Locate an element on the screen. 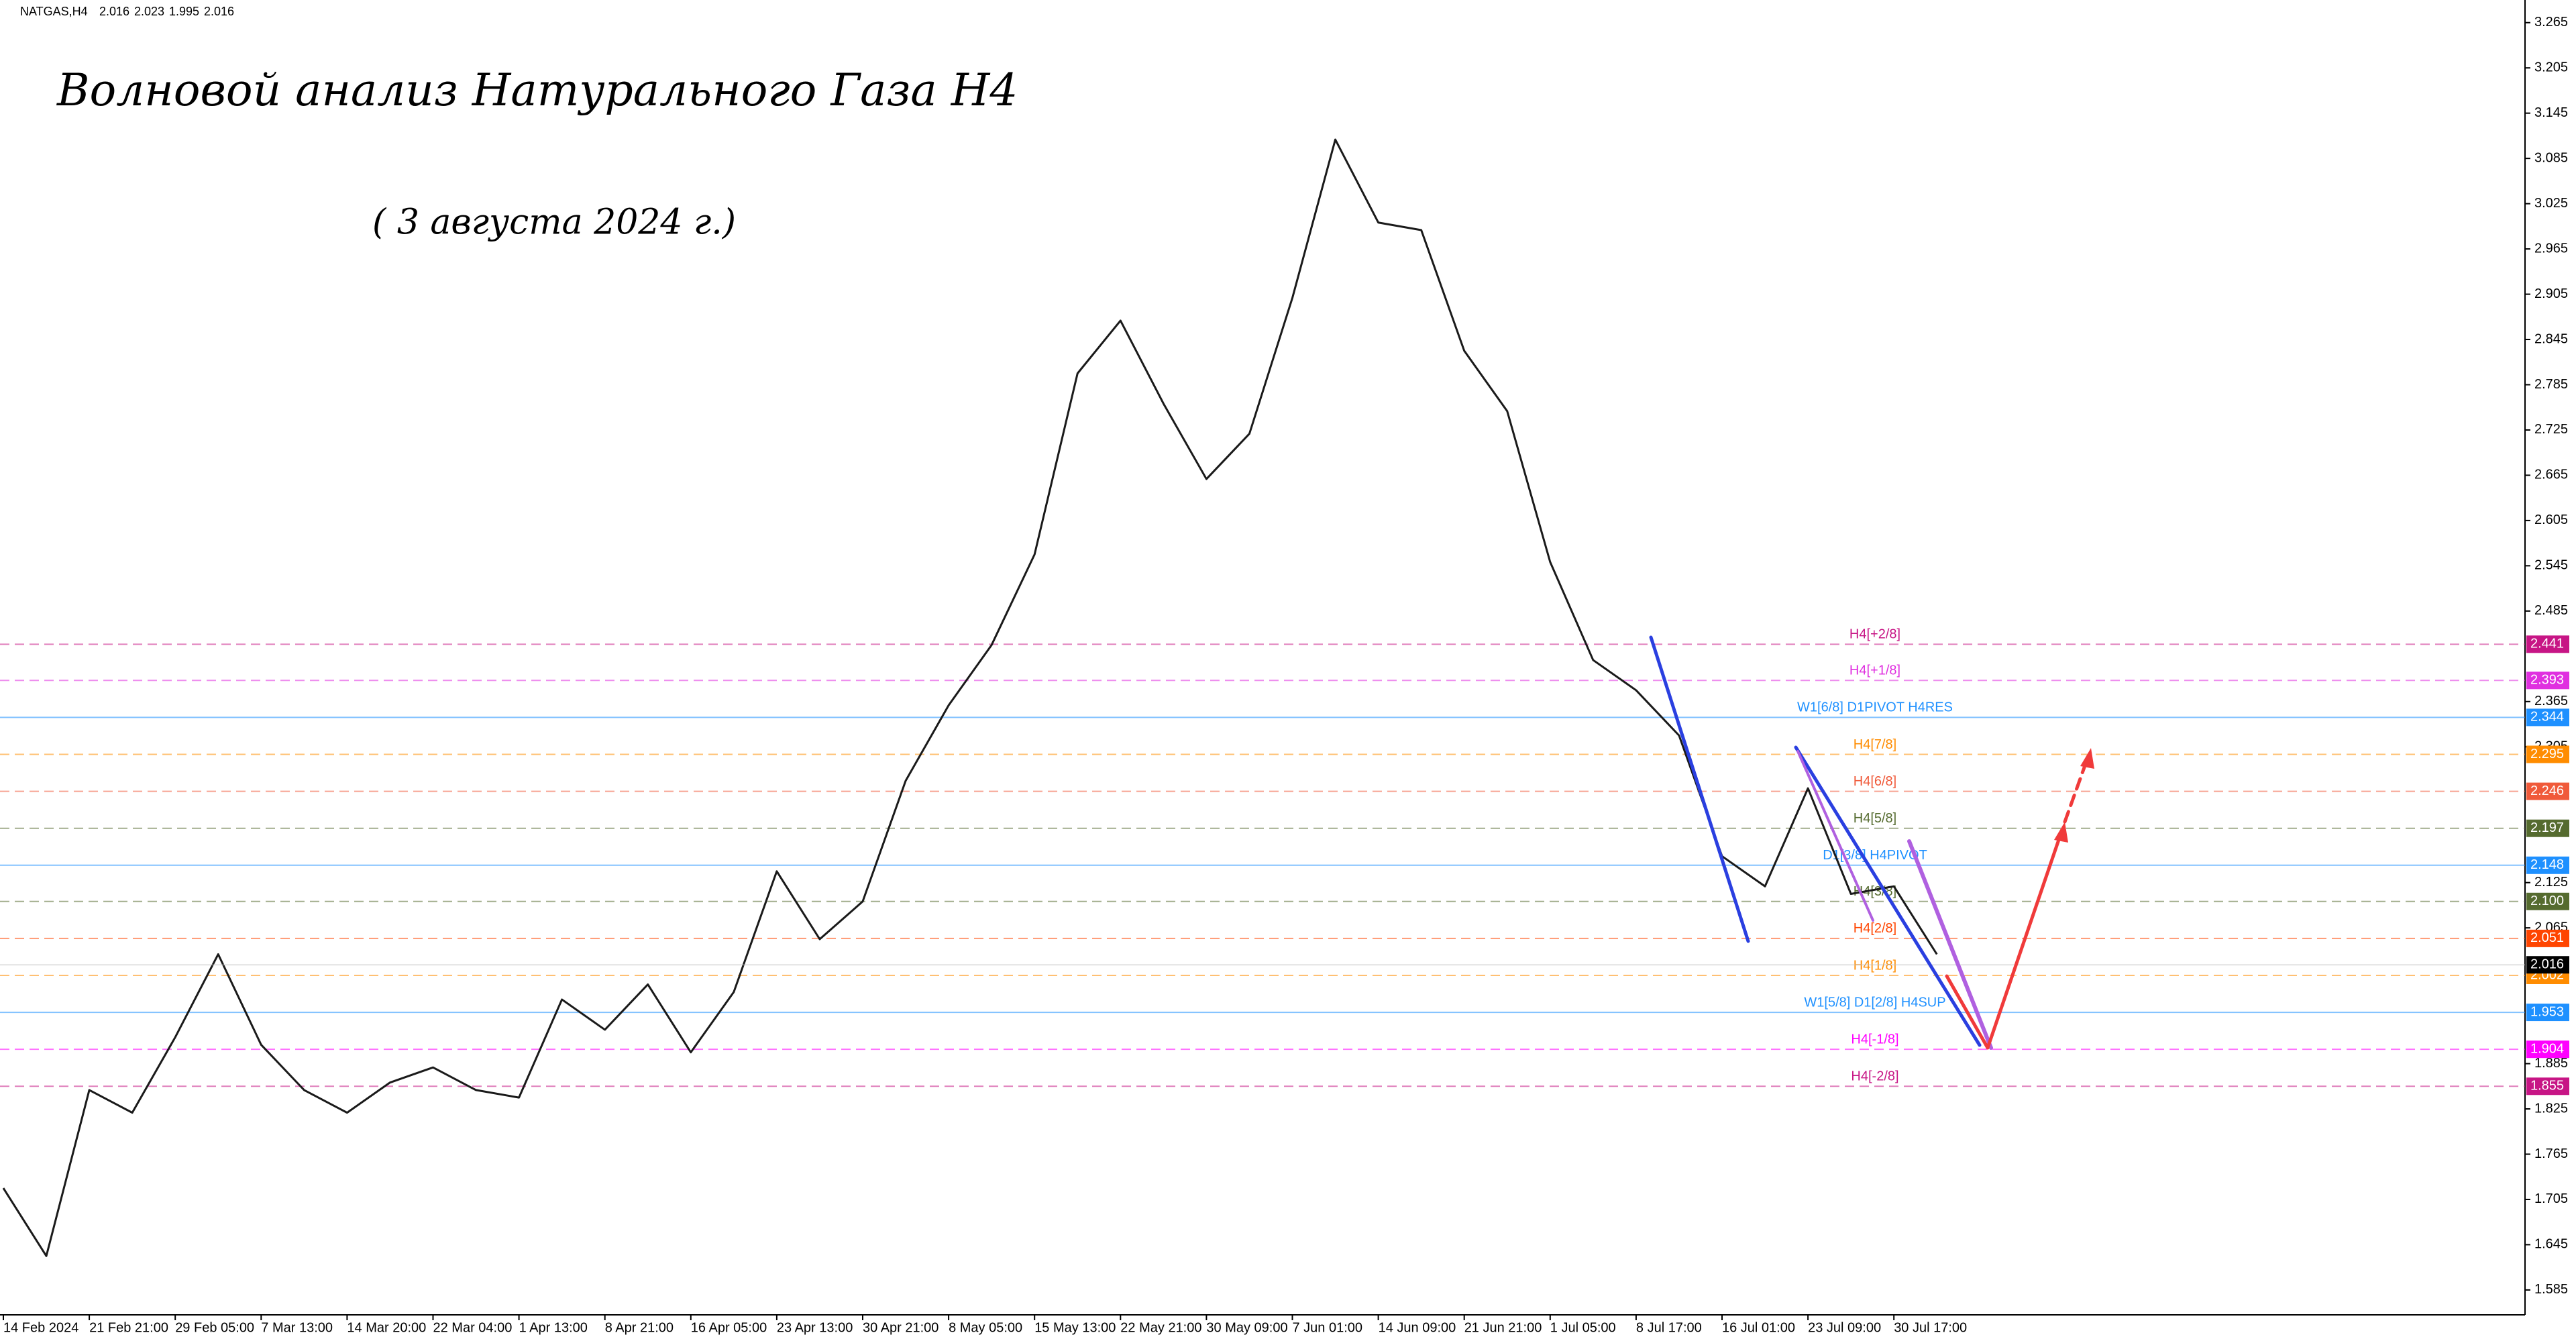  price-tag-label: 1.855 is located at coordinates (2547, 1086).